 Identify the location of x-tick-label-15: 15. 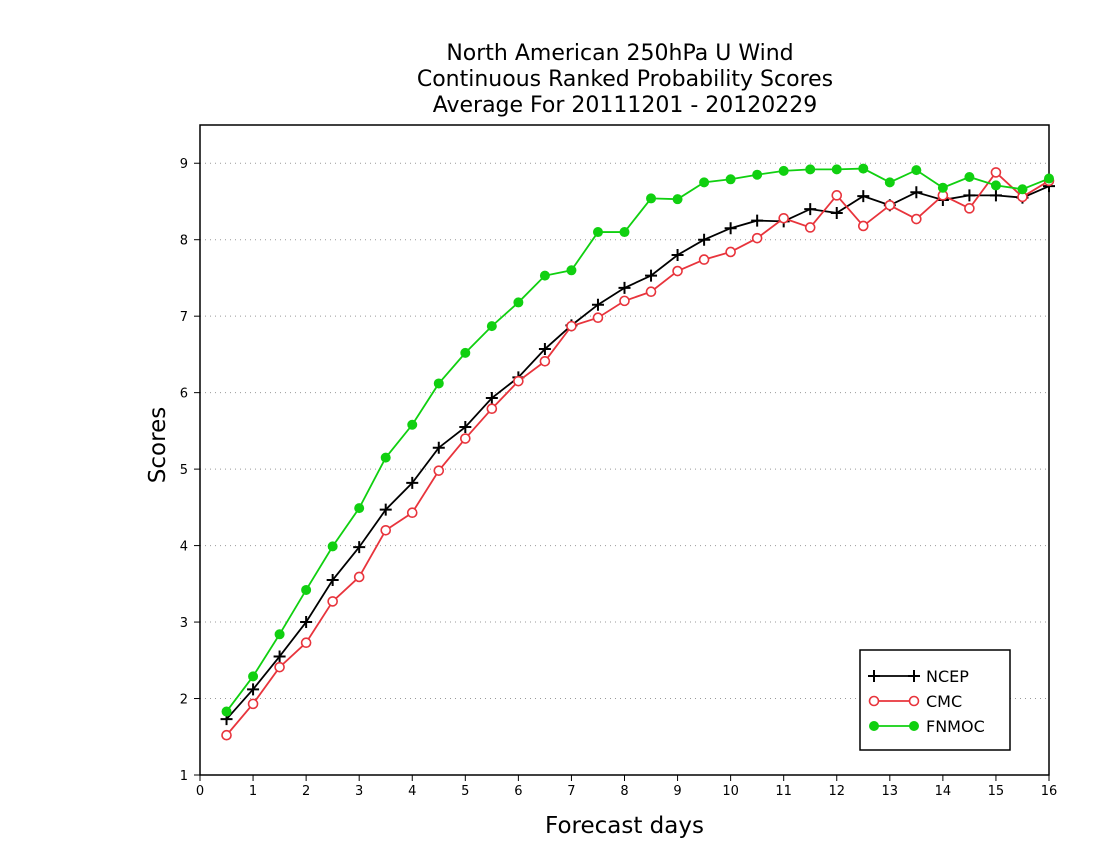
(996, 791).